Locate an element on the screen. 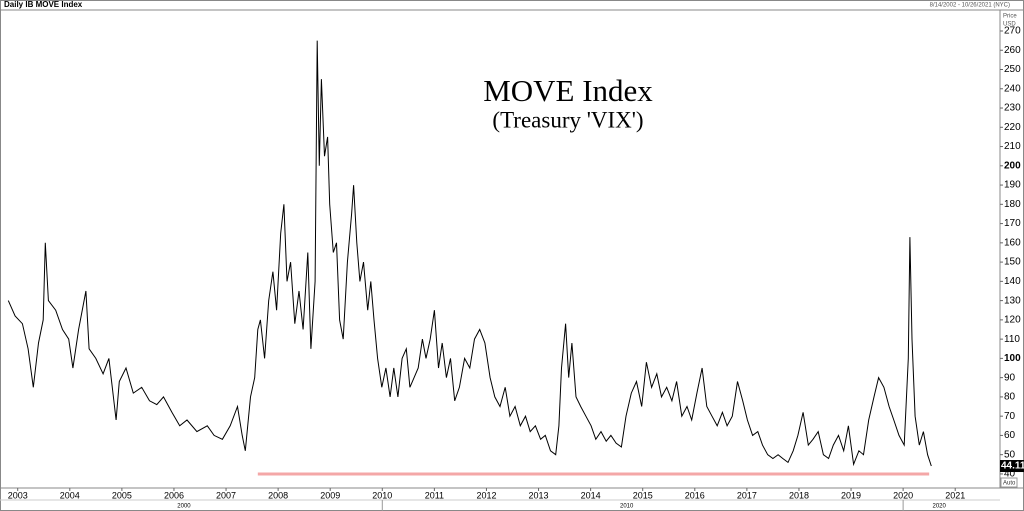 The width and height of the screenshot is (1024, 511). y-tick-label: 130 is located at coordinates (1012, 300).